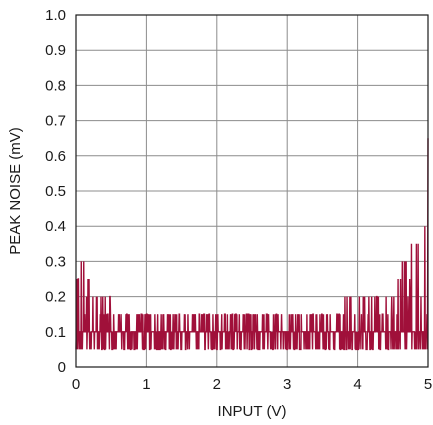 The height and width of the screenshot is (425, 433). Describe the element at coordinates (55, 50) in the screenshot. I see `y-tick-label: 0.9` at that location.